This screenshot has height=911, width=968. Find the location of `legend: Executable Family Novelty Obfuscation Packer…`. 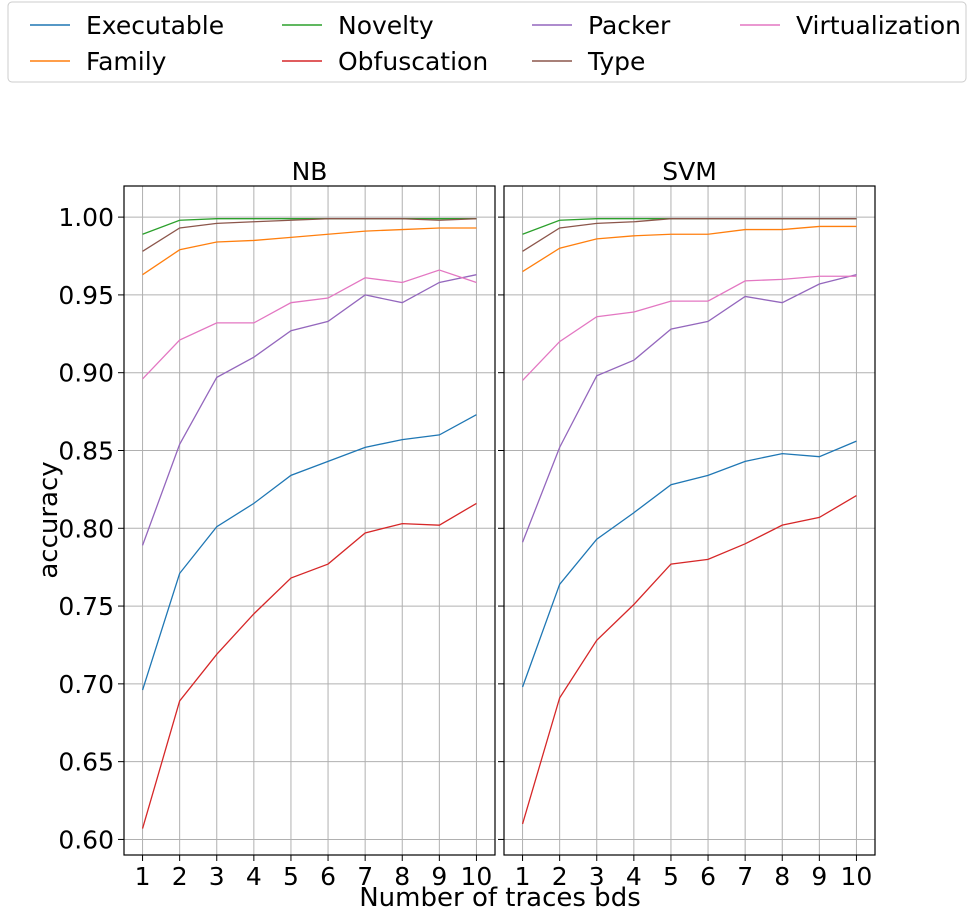

legend: Executable Family Novelty Obfuscation Packer… is located at coordinates (487, 42).